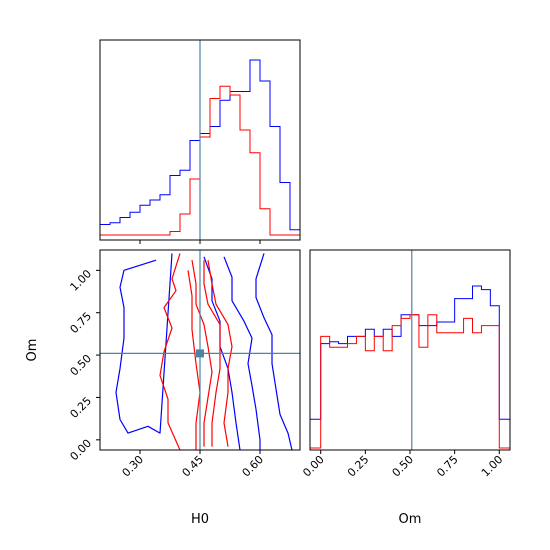 Image resolution: width=550 pixels, height=550 pixels. I want to click on x-tick-label: 0.30, so click(133, 466).